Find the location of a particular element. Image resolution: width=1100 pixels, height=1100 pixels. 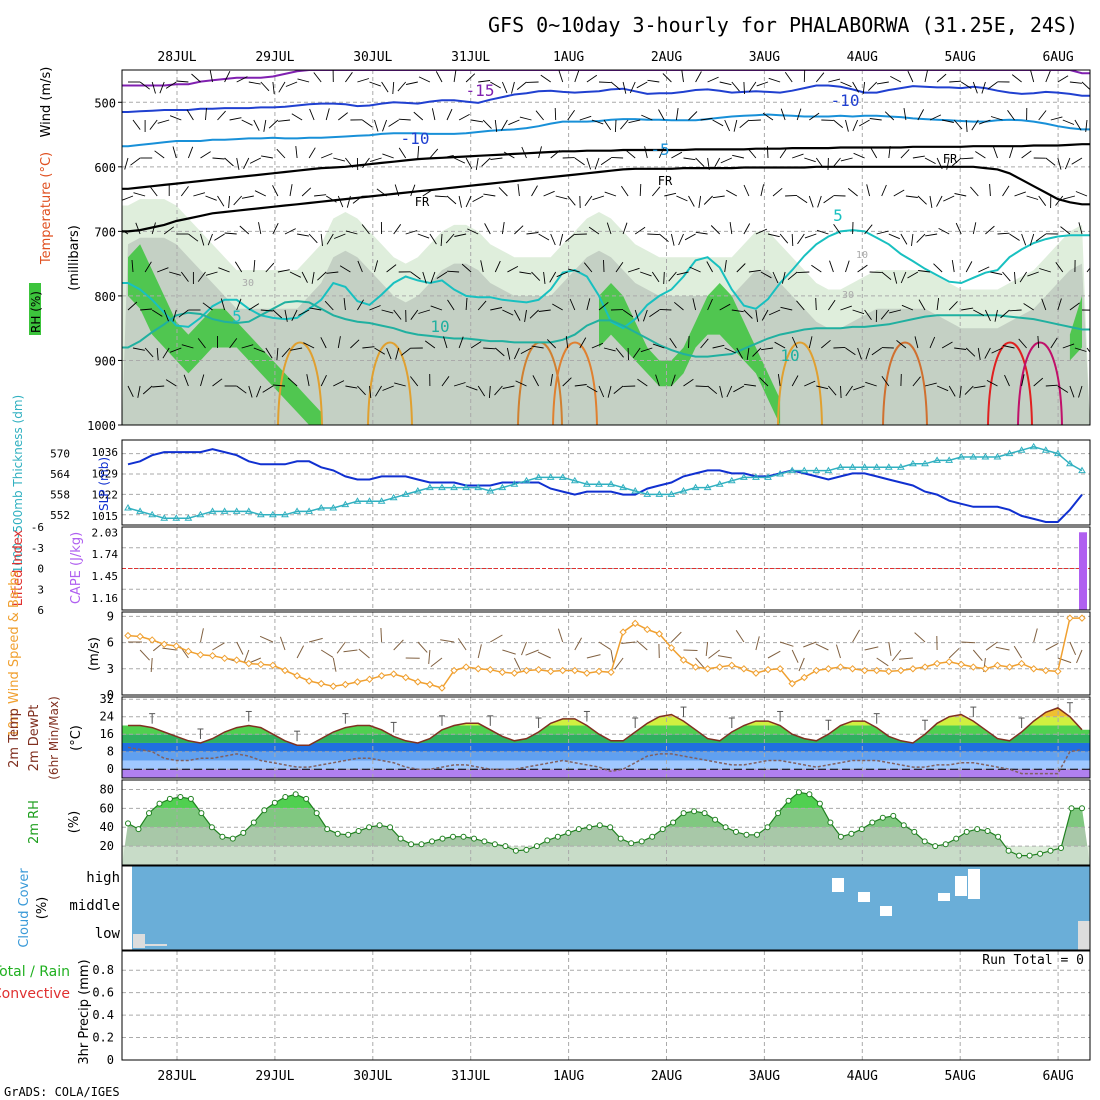

minmax-axis-label: (6hr Min/Max) is located at coordinates (54, 738).